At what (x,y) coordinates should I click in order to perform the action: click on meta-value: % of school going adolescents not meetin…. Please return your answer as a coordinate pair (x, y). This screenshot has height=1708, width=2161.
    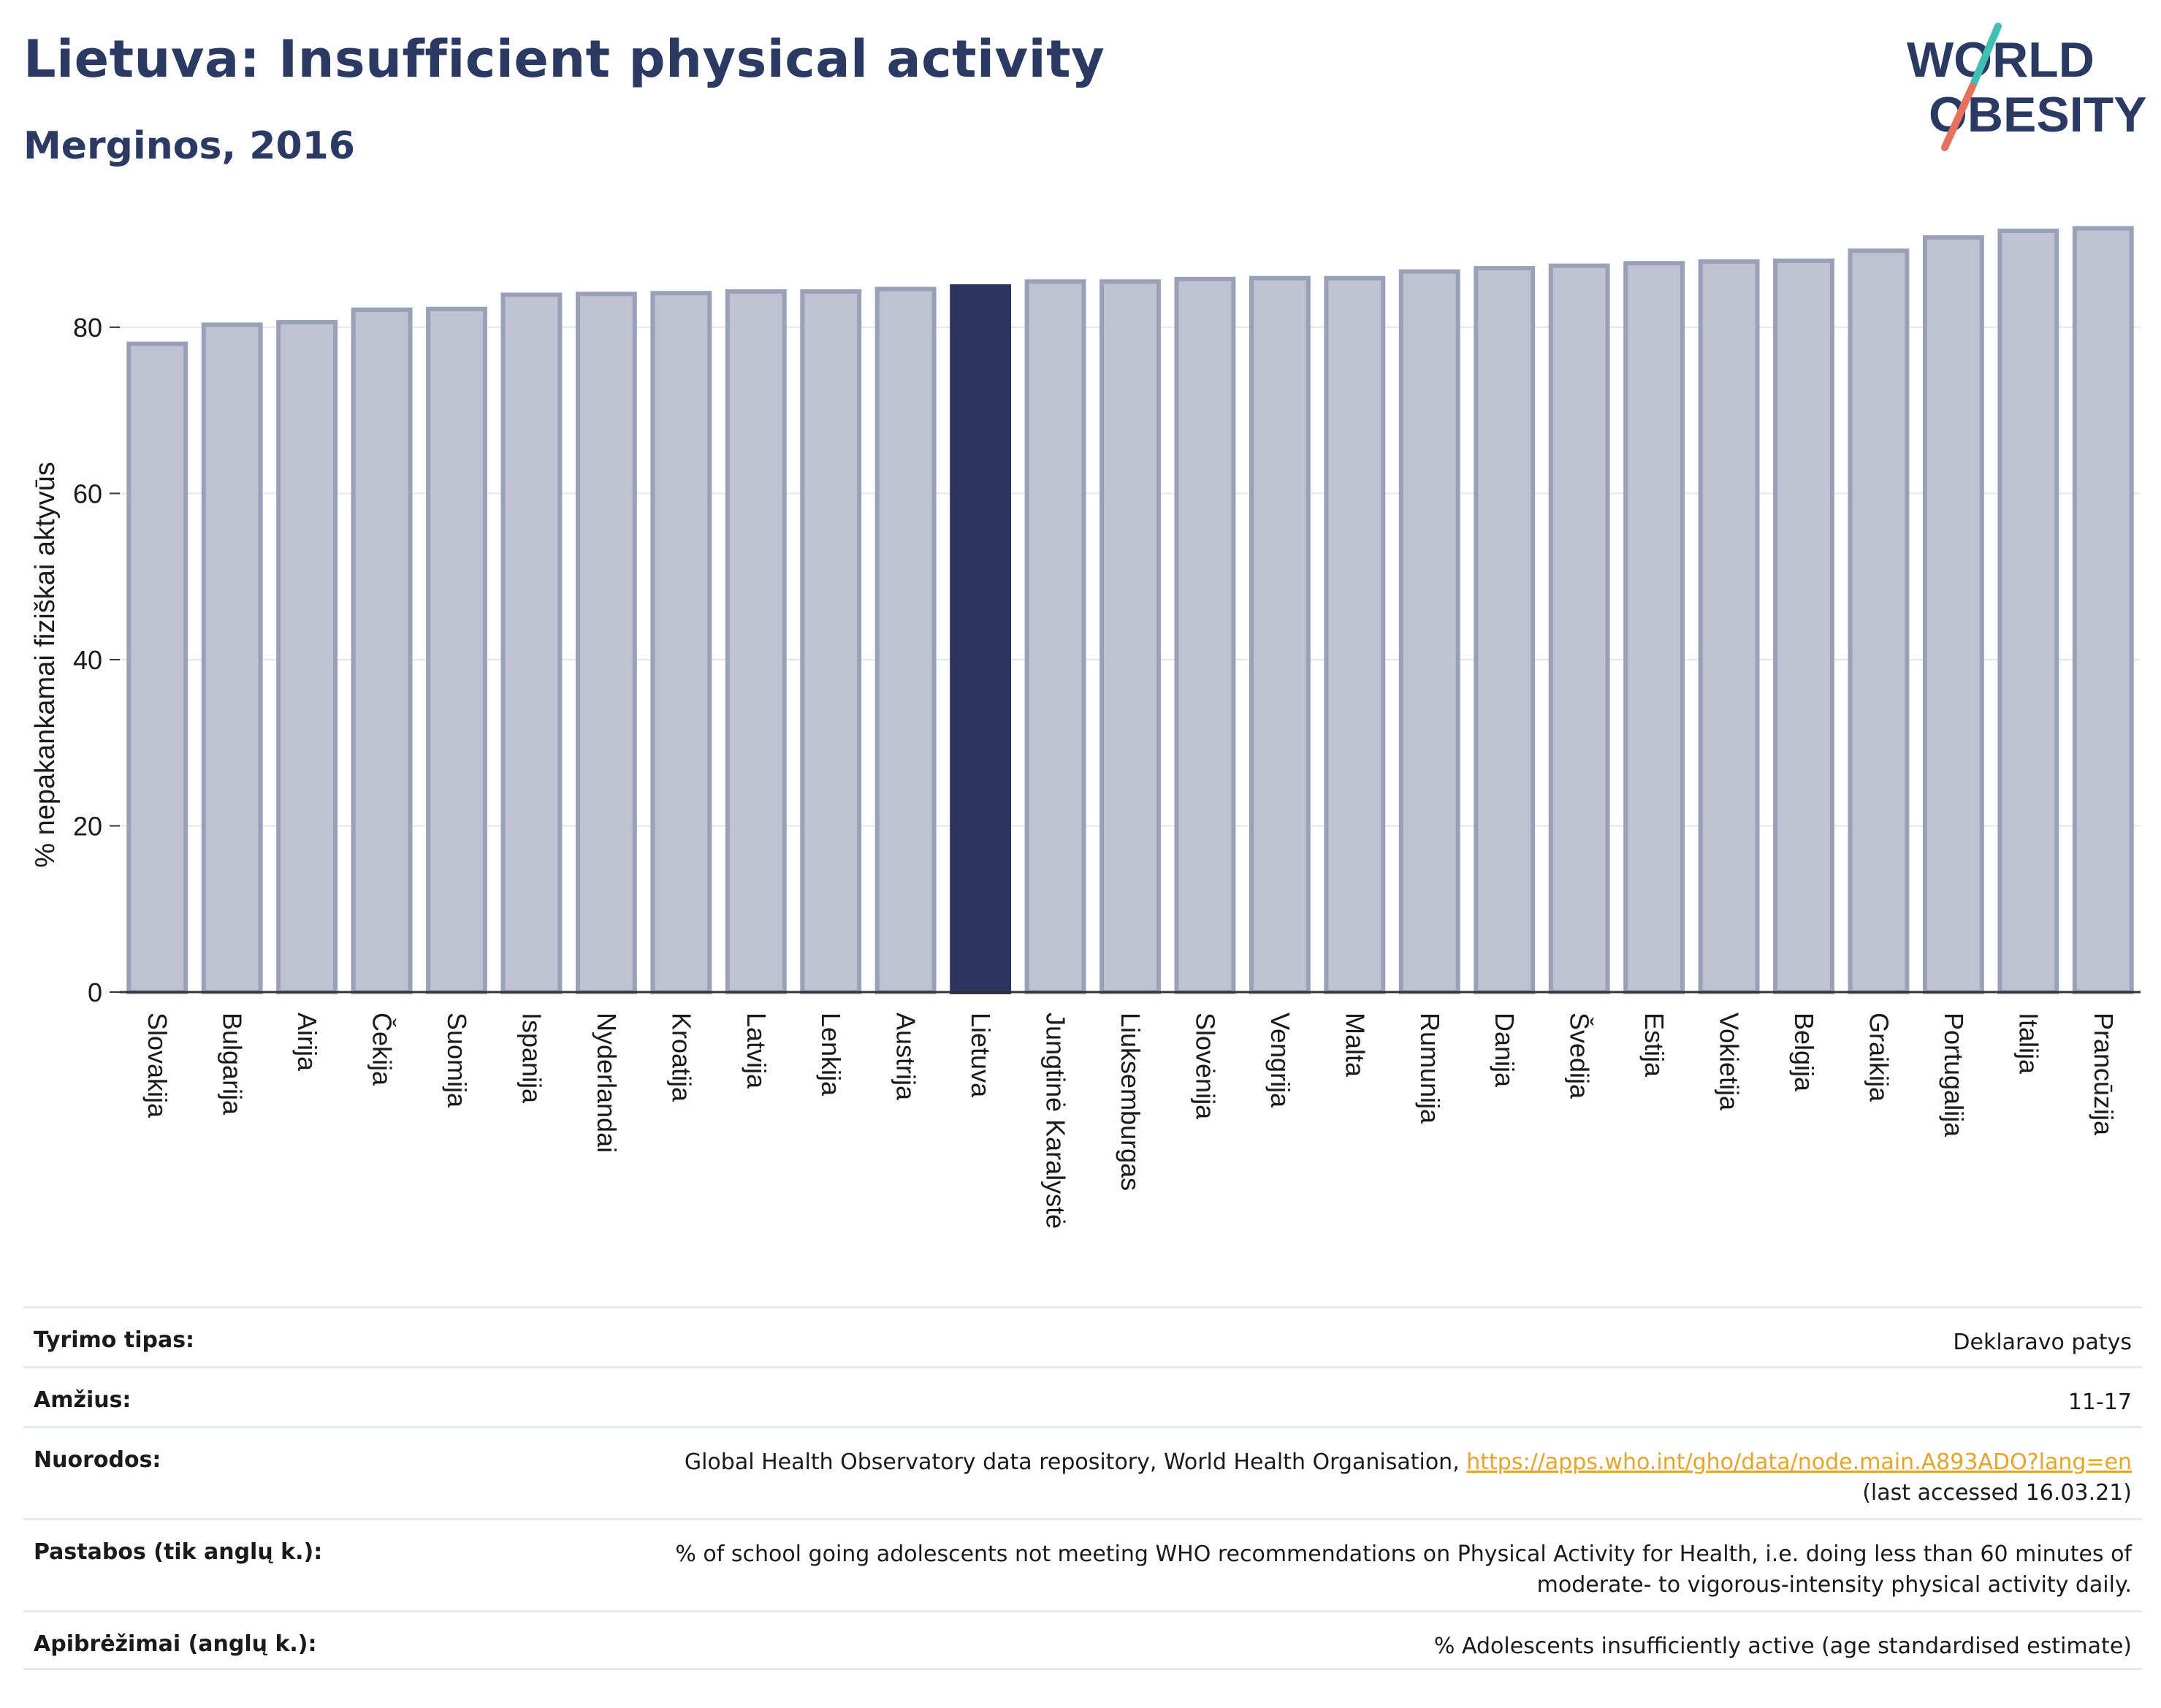
    Looking at the image, I should click on (1408, 1565).